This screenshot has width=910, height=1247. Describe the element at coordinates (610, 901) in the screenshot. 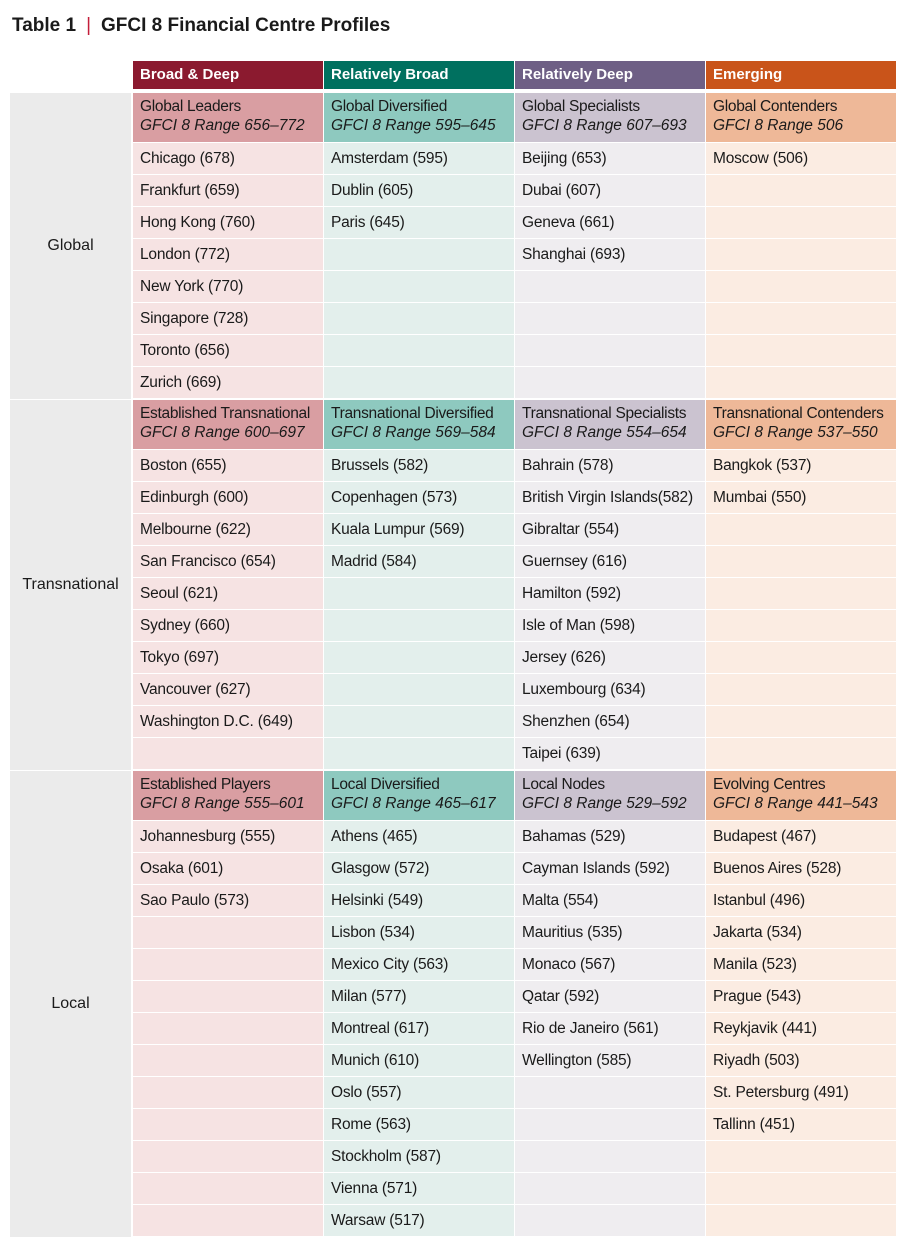

I see `centre-cell: Malta (554)` at that location.